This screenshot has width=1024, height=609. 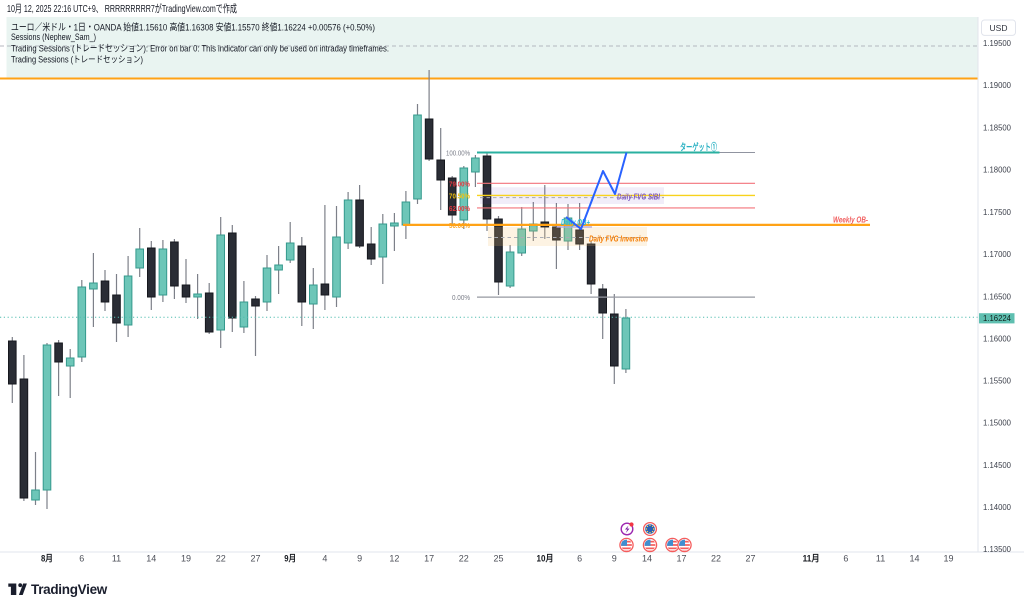 I want to click on svg-text: ターゲット①, so click(x=698, y=148).